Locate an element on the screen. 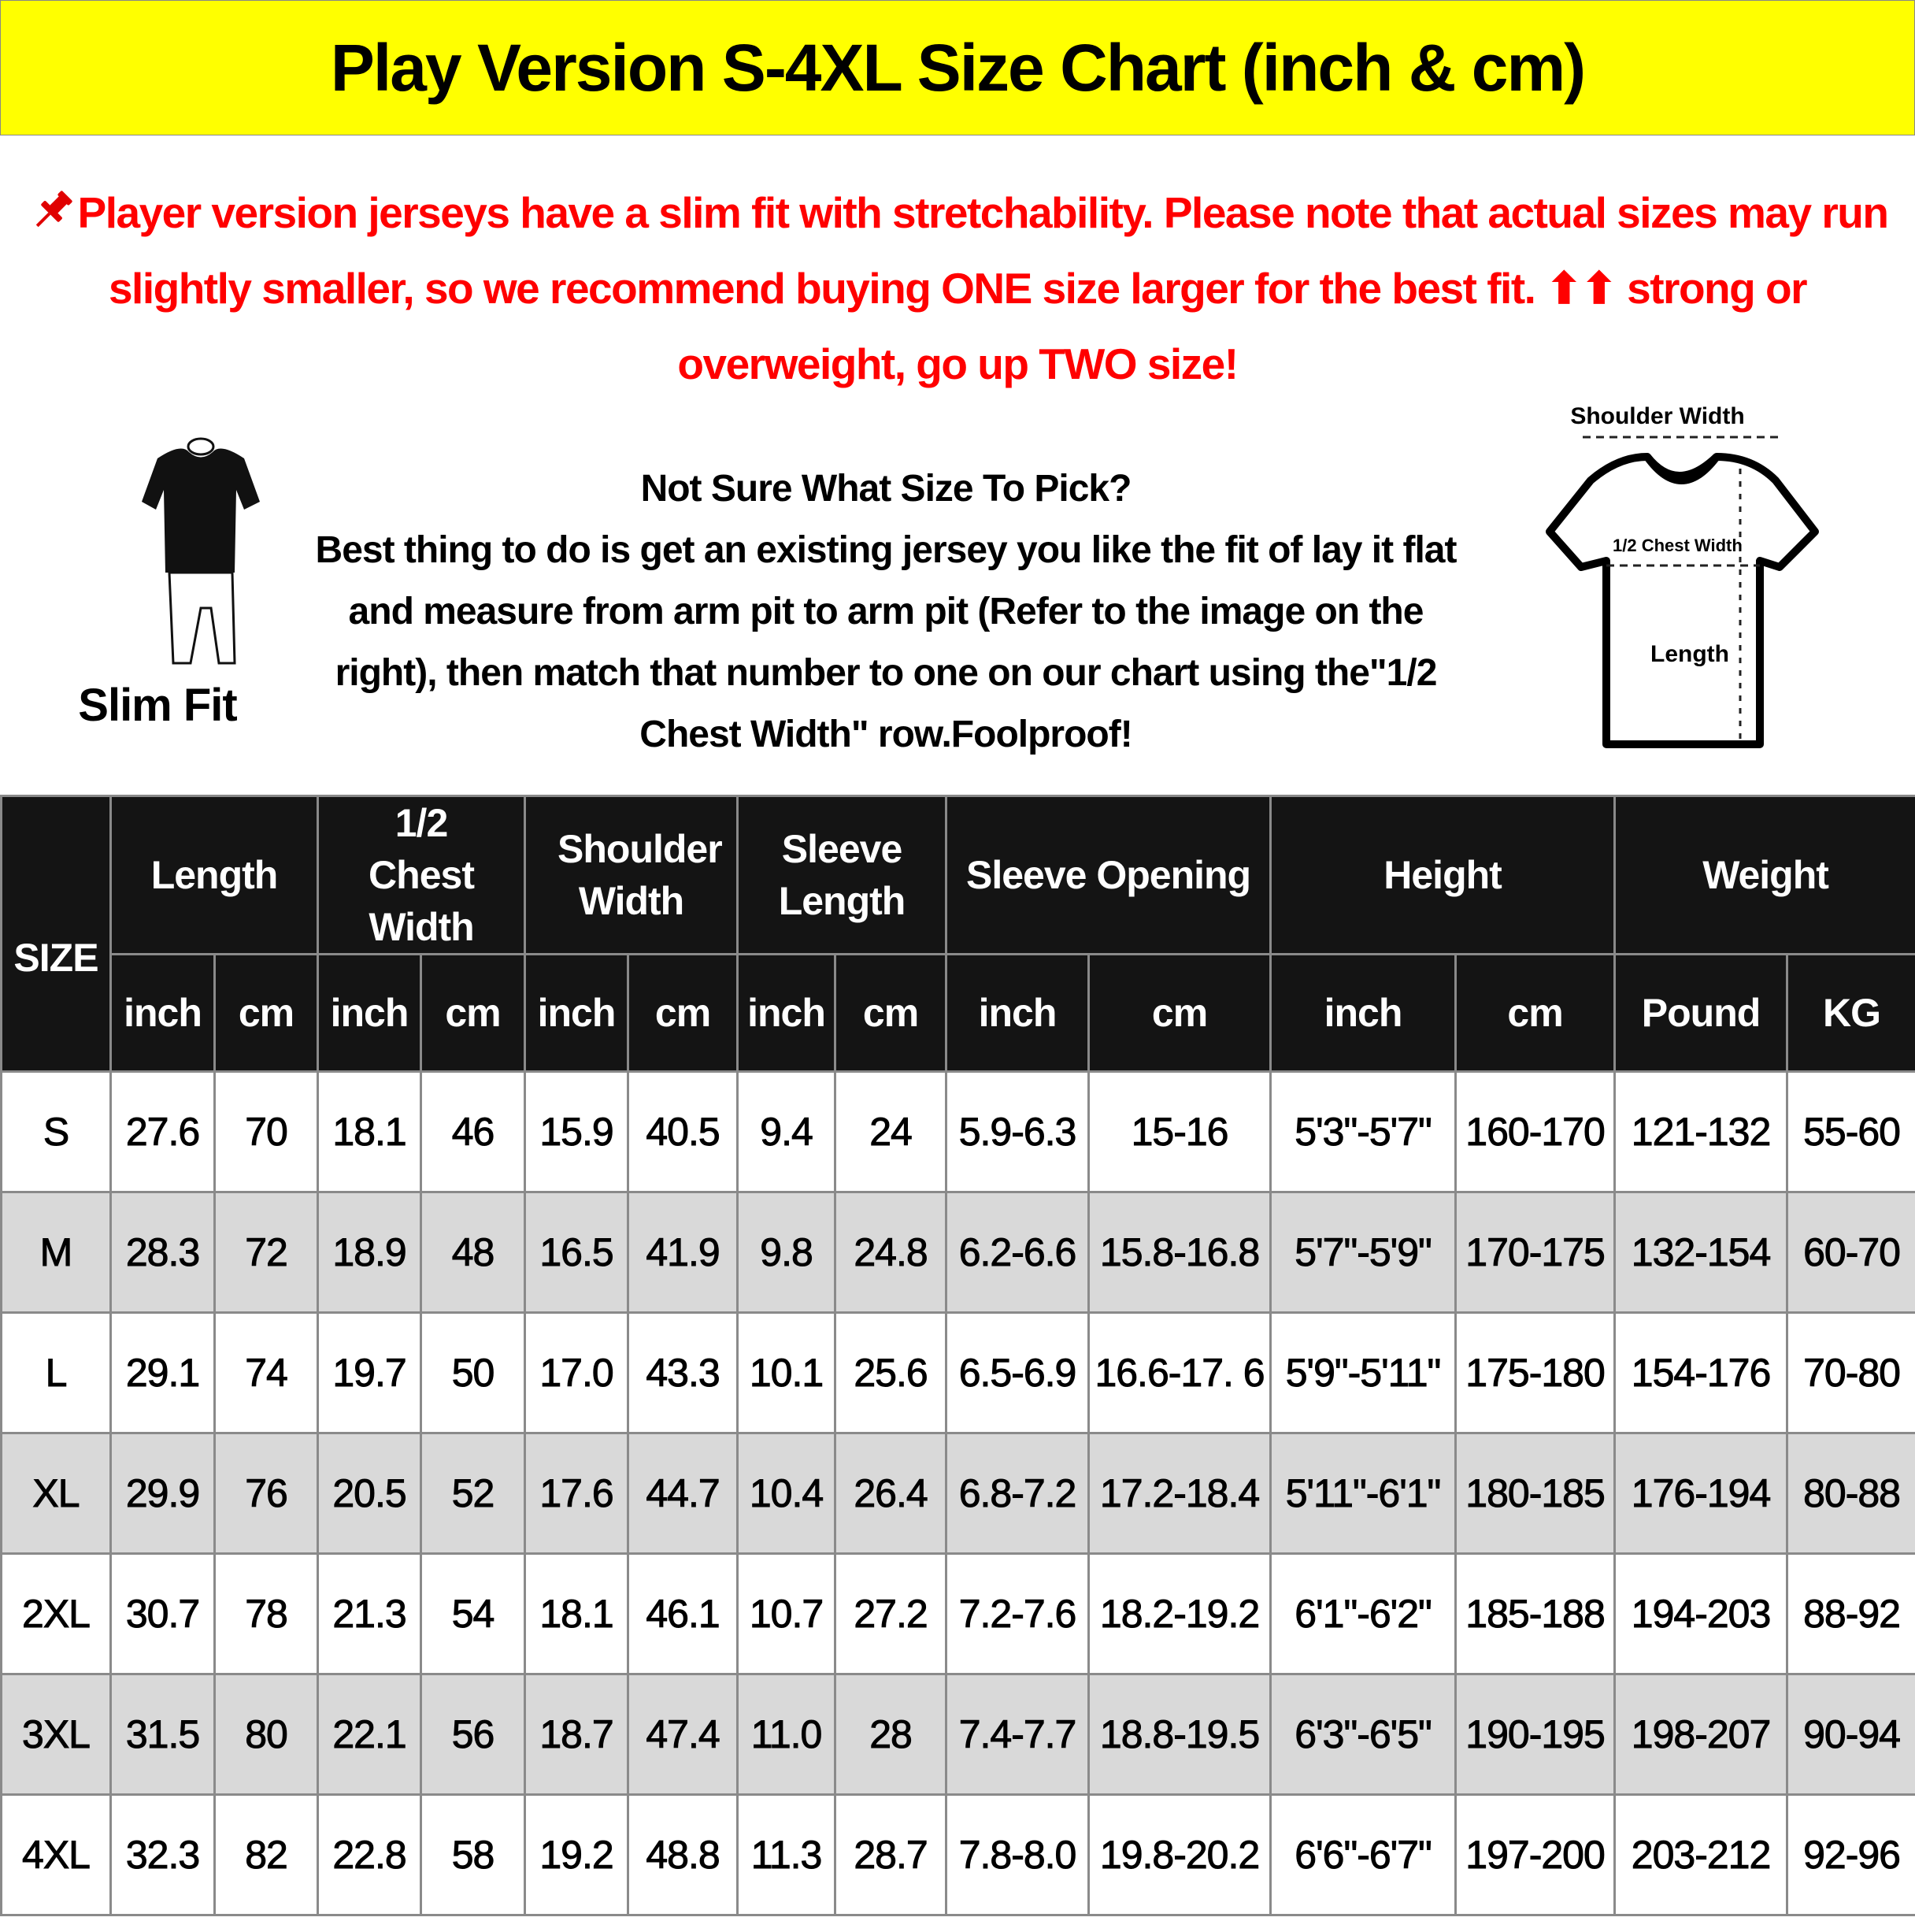 The width and height of the screenshot is (1915, 1932). value-cell: 19.2 is located at coordinates (577, 1855).